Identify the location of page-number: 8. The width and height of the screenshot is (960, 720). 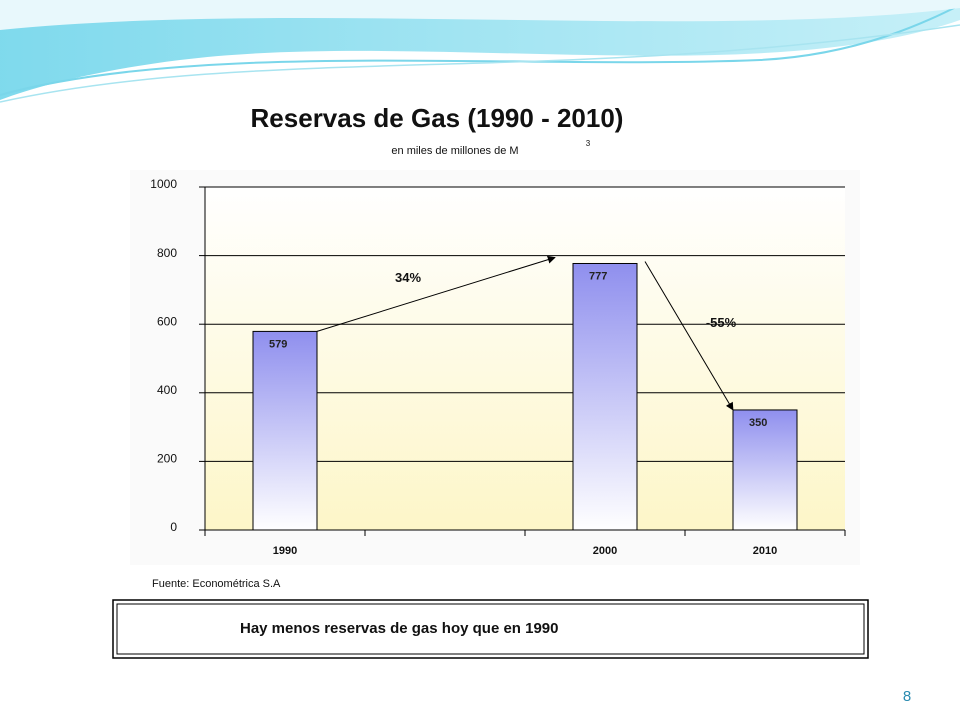
(907, 696).